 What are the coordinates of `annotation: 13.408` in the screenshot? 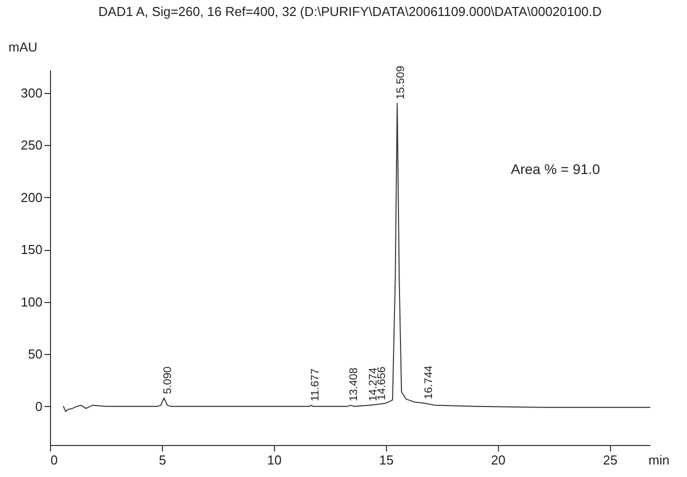 It's located at (354, 385).